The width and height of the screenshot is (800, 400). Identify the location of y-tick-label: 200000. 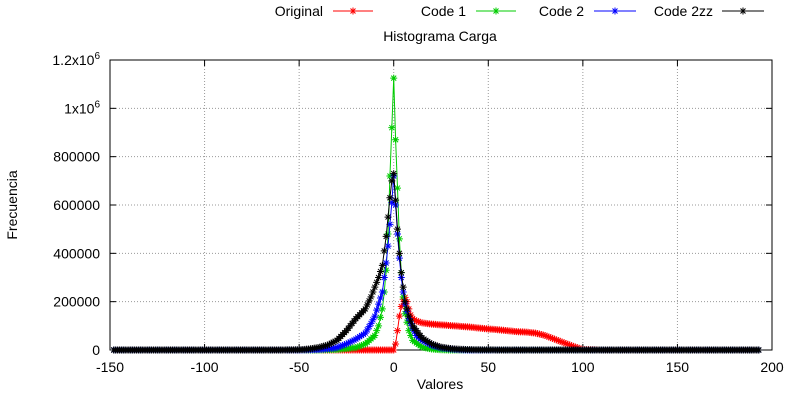
(76, 302).